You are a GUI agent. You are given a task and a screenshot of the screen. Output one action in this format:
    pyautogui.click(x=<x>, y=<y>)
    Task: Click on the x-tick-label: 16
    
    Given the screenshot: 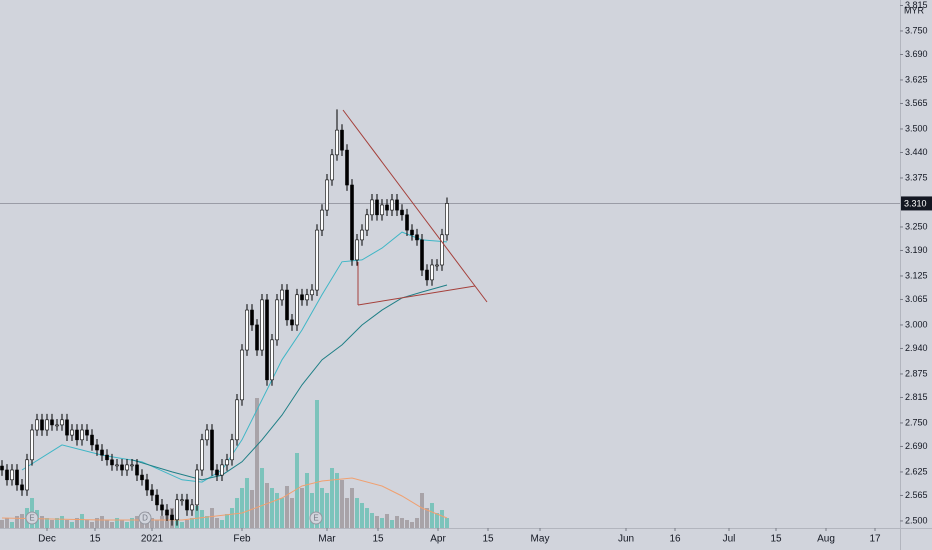 What is the action you would take?
    pyautogui.click(x=675, y=539)
    